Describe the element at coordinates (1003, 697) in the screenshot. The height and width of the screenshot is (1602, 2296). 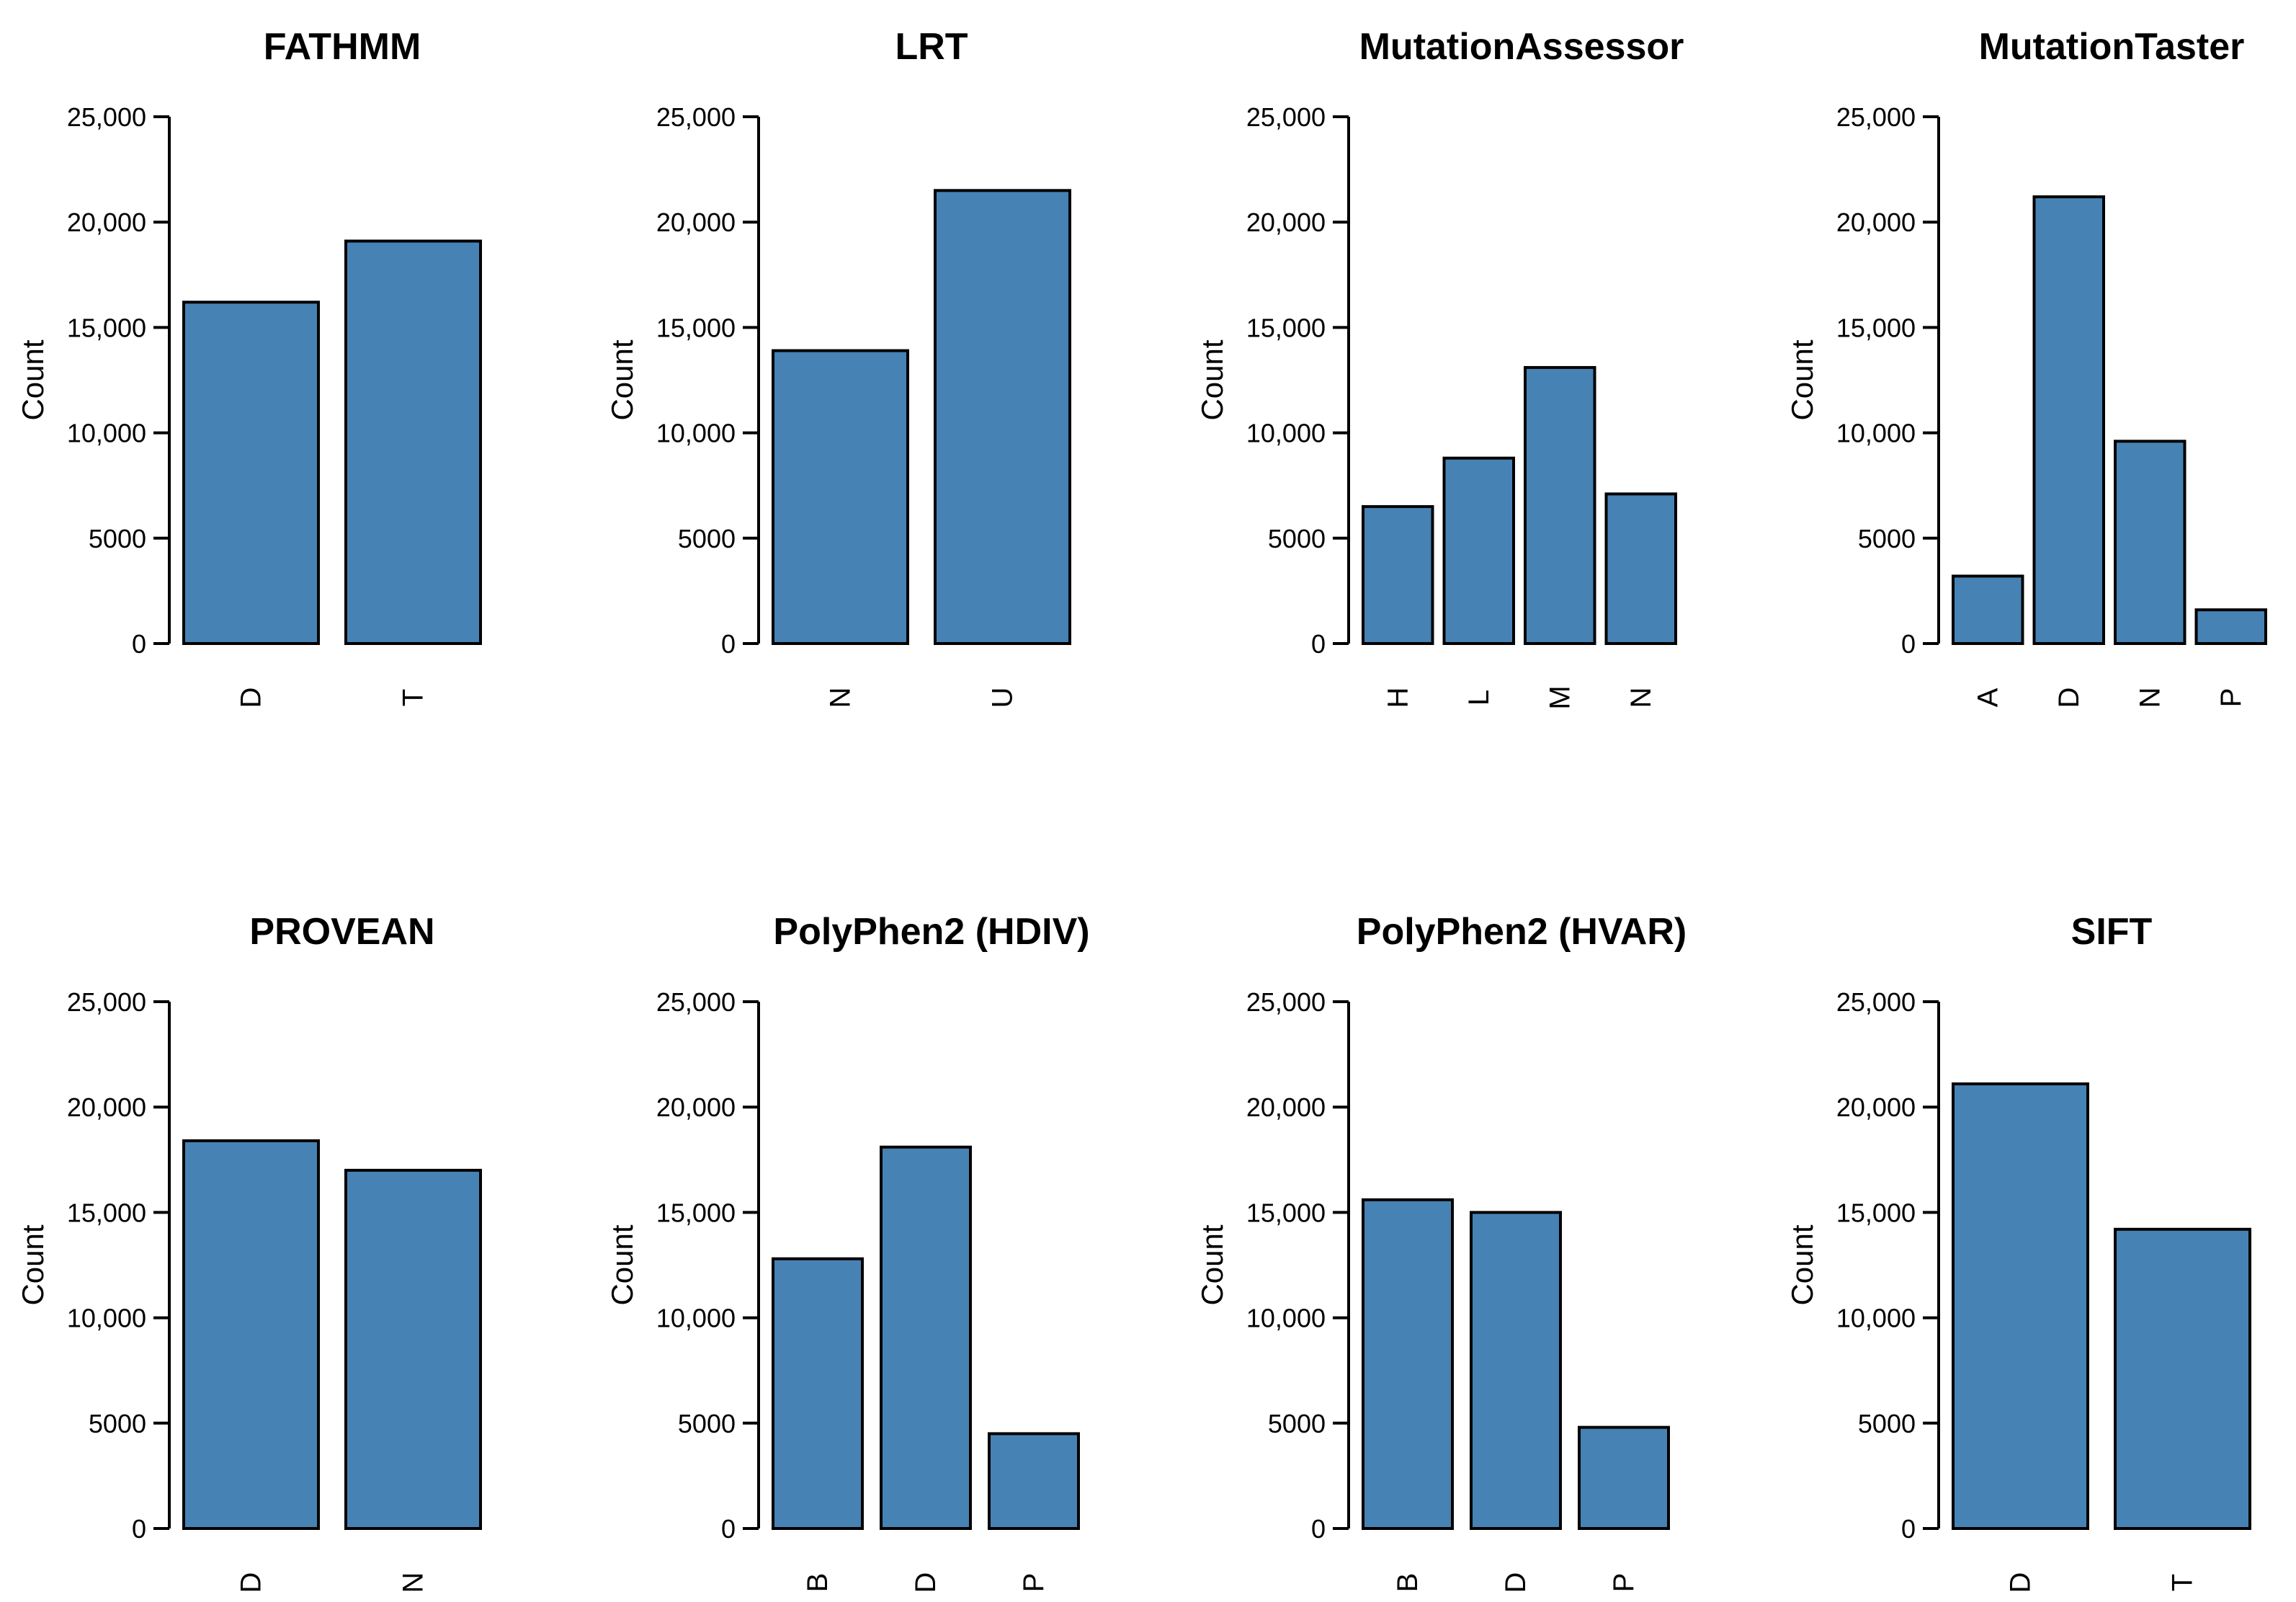
I see `category-label: U` at that location.